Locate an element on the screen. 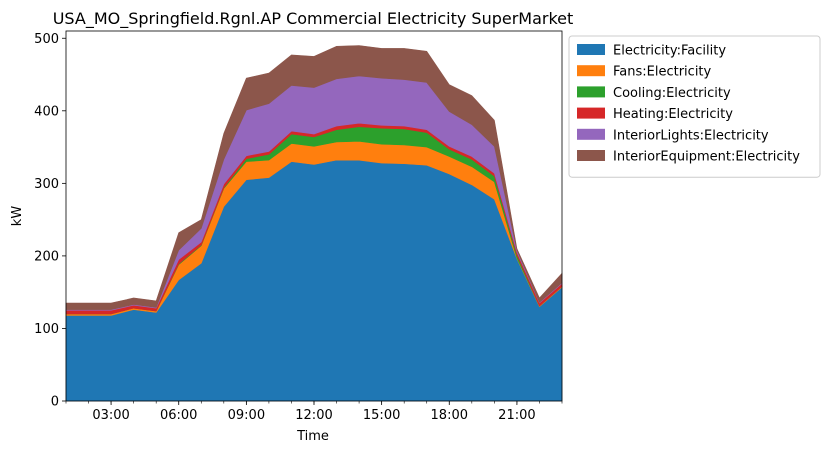 This screenshot has width=828, height=456. y-tick-label: 100 is located at coordinates (46, 329).